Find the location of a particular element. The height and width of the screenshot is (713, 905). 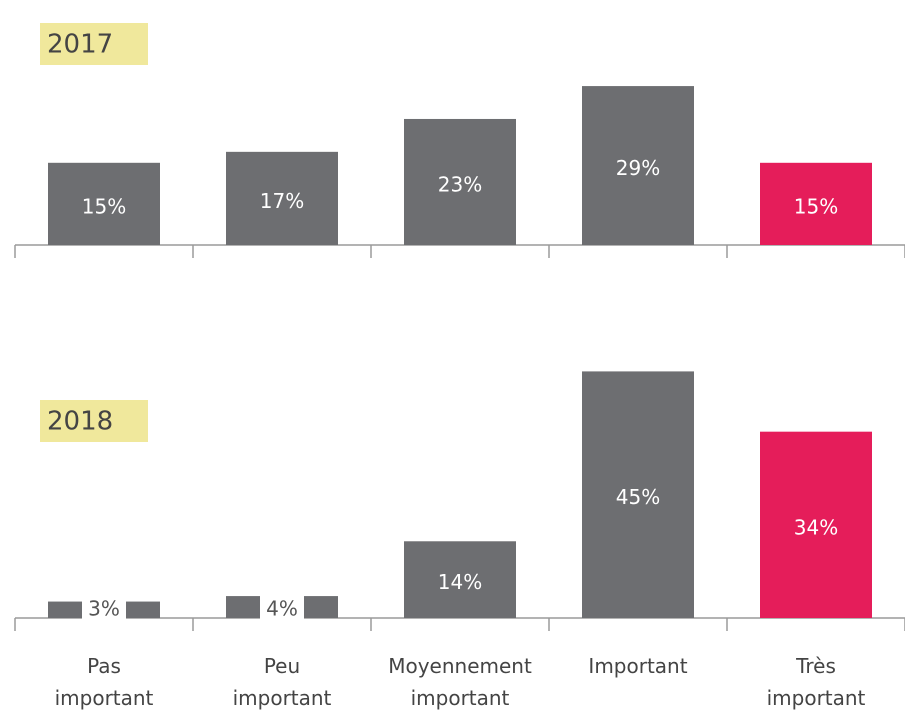

value-label: 14% is located at coordinates (460, 582).